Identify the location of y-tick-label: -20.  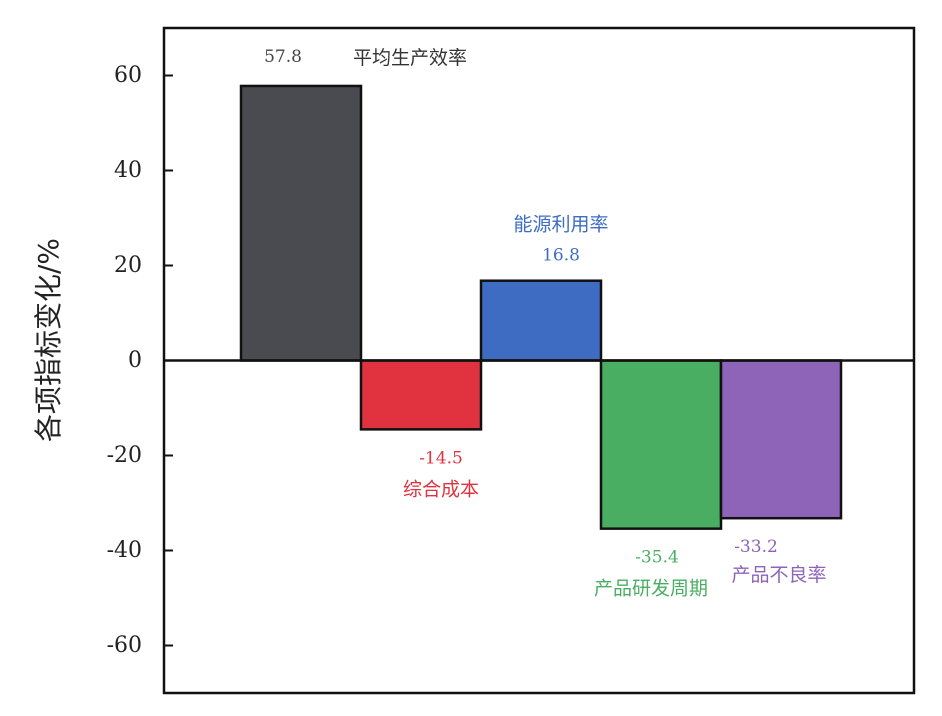
(124, 455).